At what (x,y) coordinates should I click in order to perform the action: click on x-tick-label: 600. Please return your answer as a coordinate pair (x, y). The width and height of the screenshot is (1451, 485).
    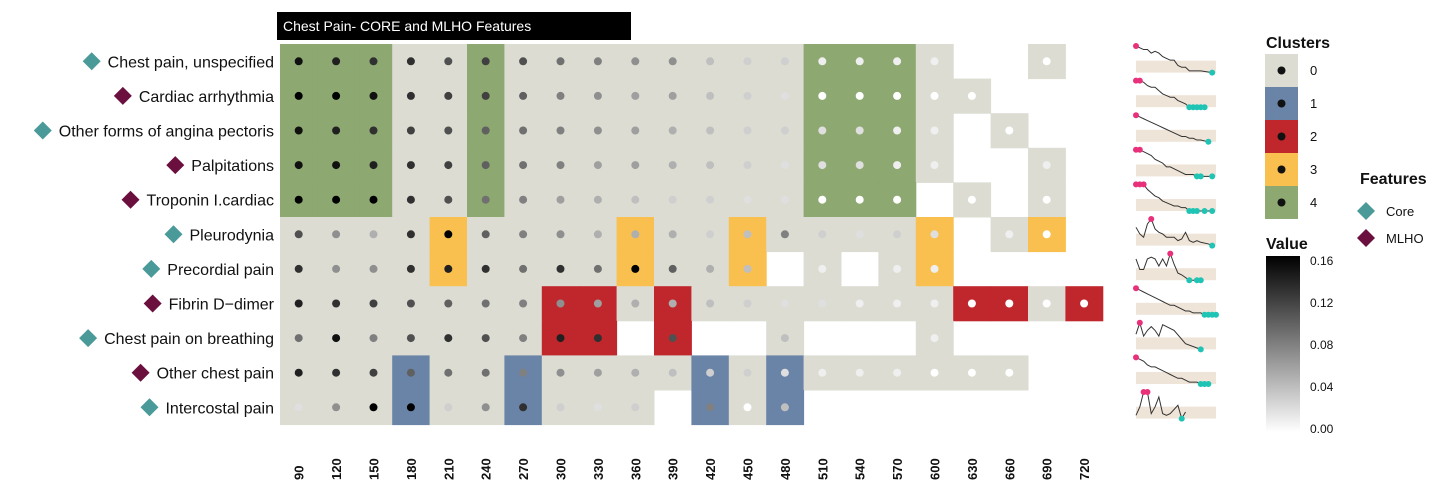
    Looking at the image, I should click on (935, 469).